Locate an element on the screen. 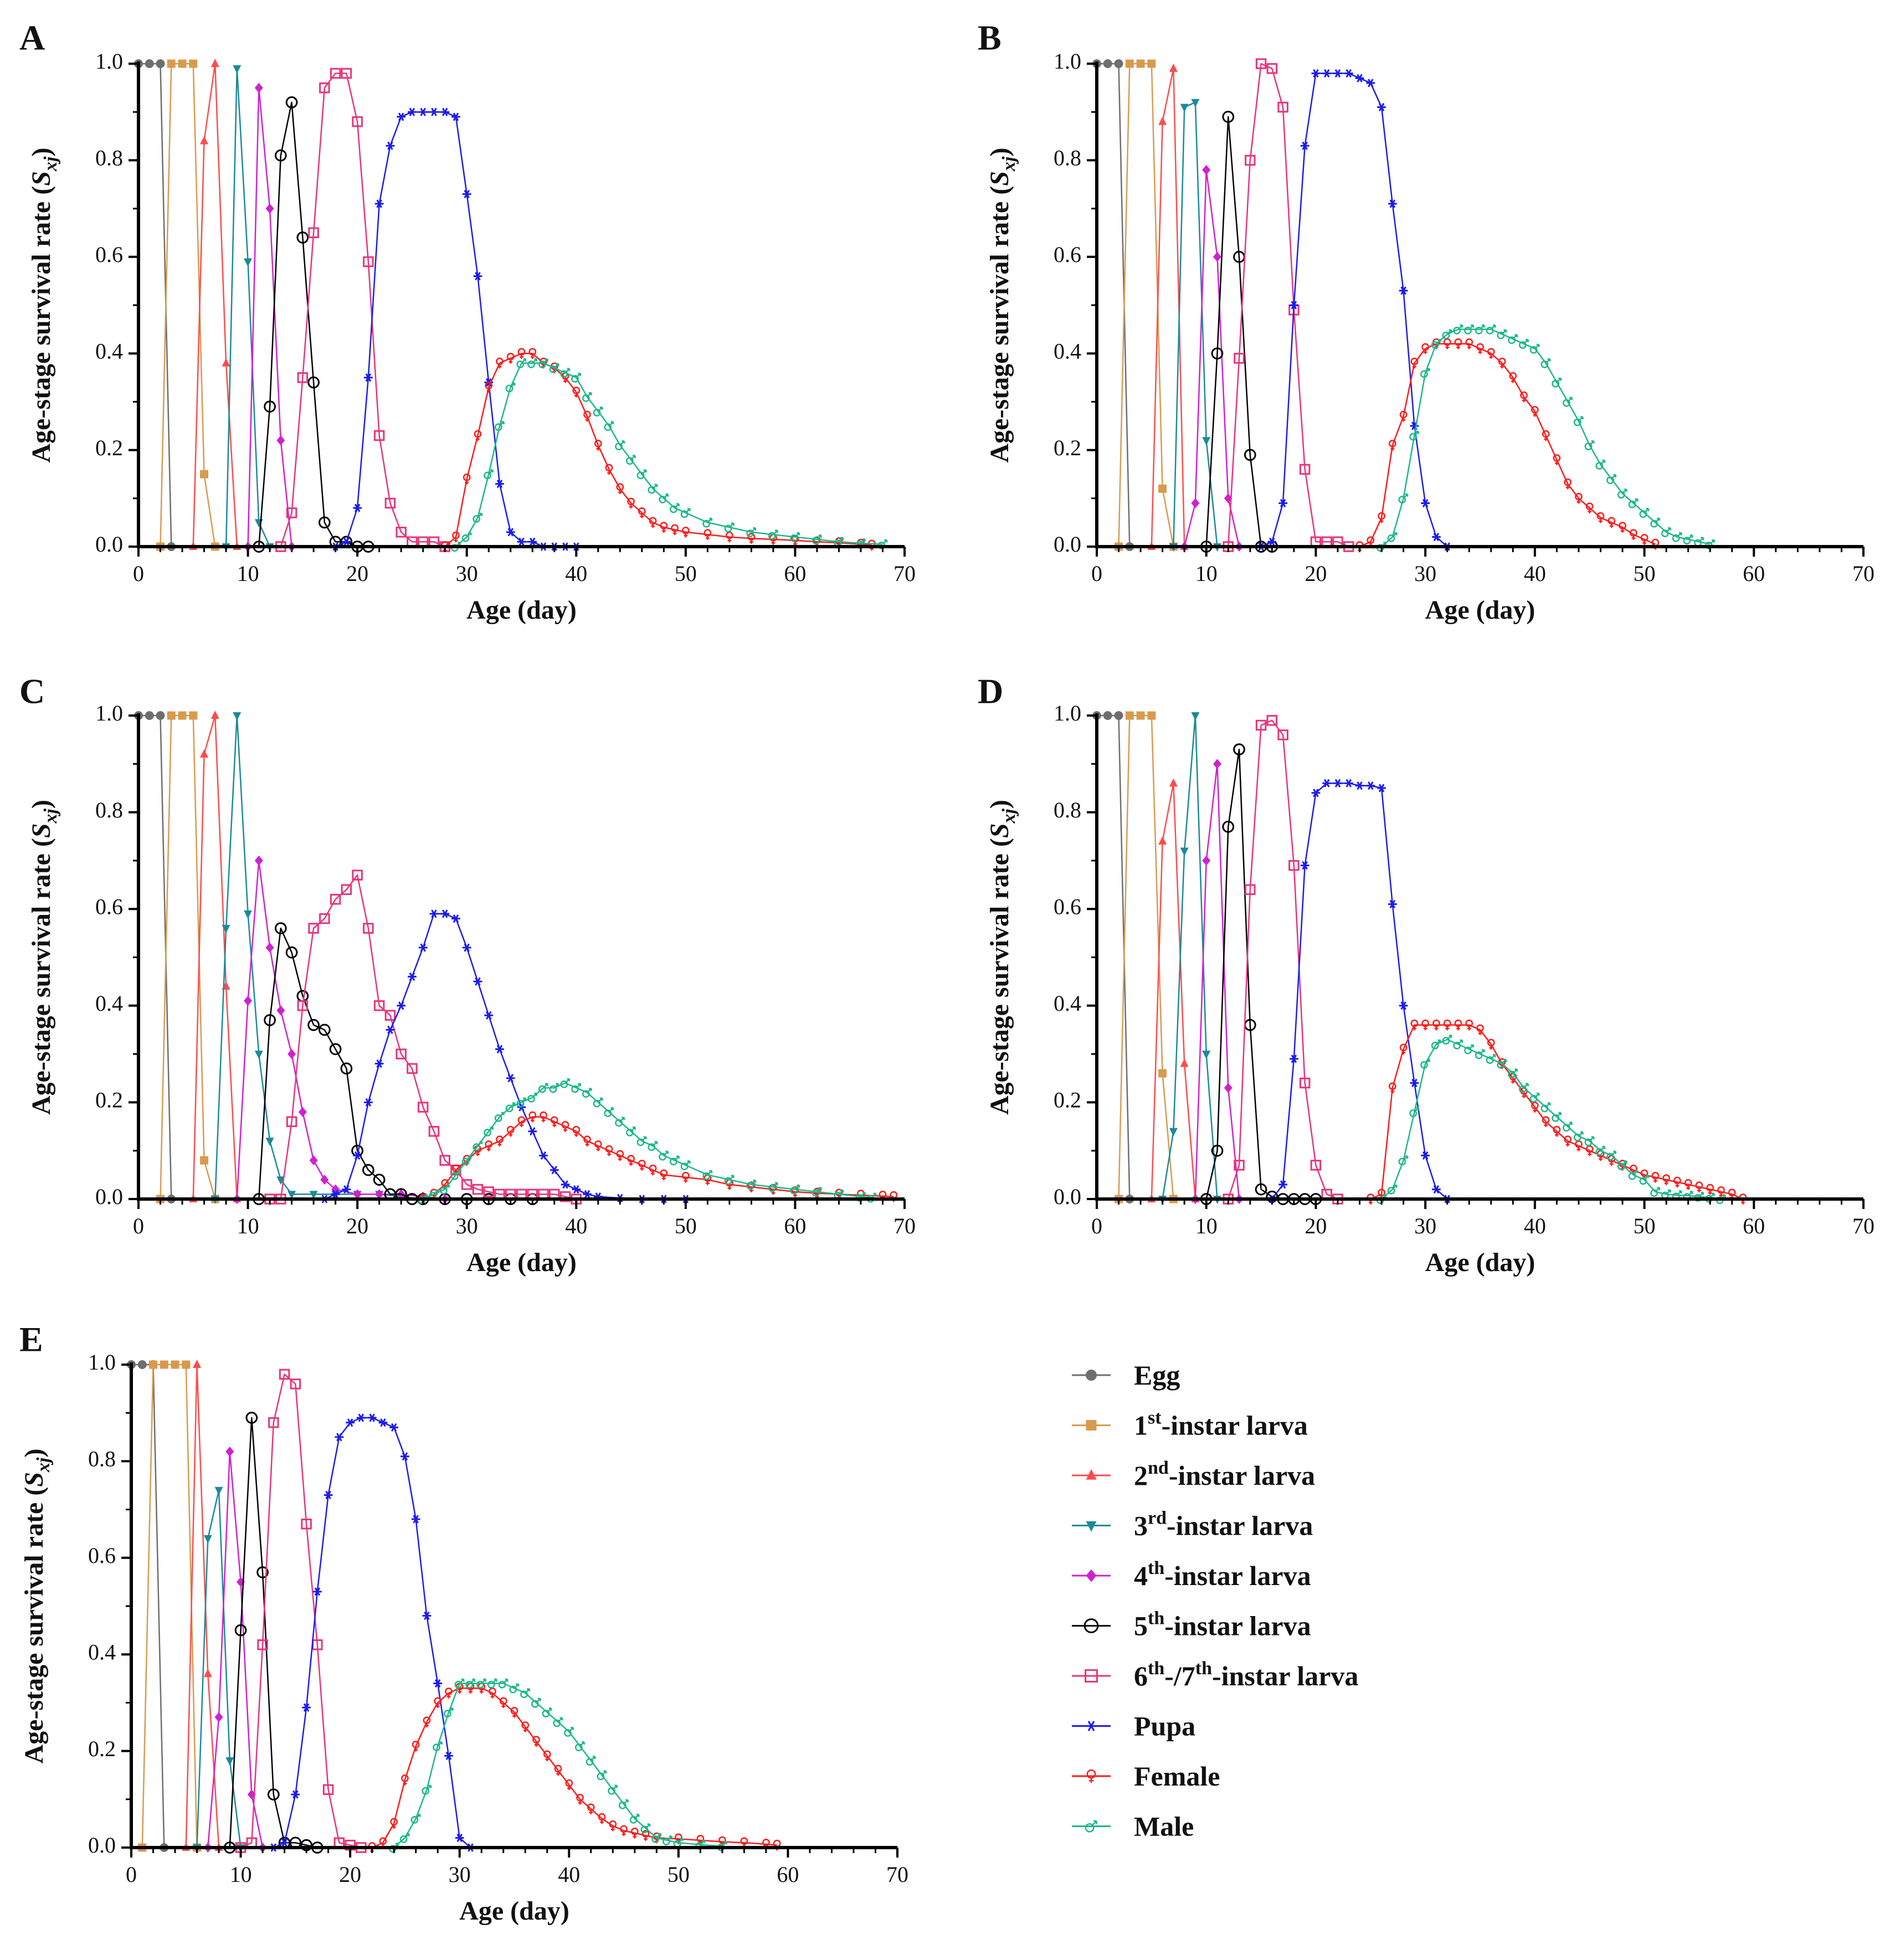 The image size is (1895, 1960). x-tick-label: 40 is located at coordinates (569, 1874).